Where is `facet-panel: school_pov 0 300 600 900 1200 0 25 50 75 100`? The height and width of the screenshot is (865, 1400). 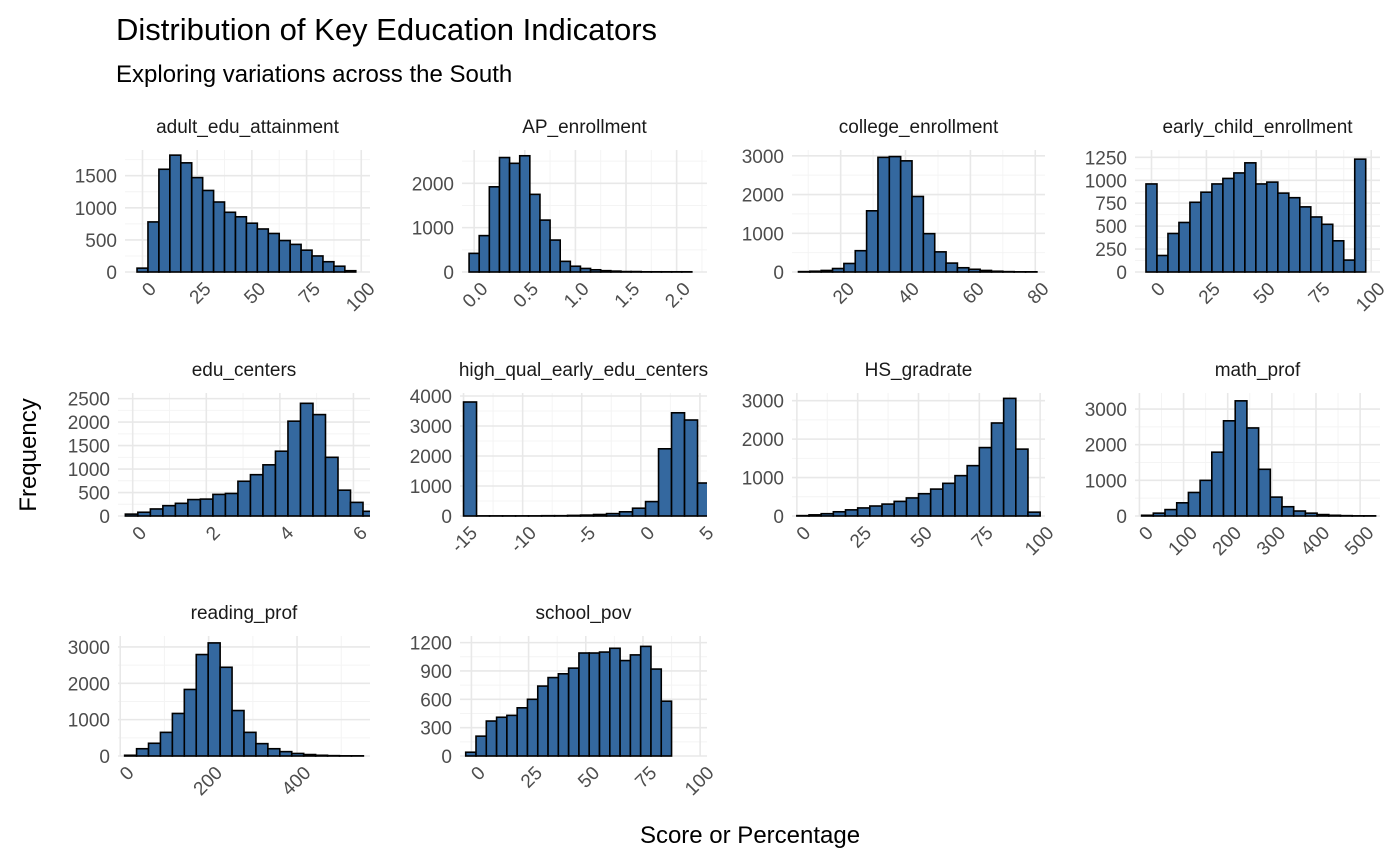
facet-panel: school_pov 0 300 600 900 1200 0 25 50 75 100 is located at coordinates (564, 701).